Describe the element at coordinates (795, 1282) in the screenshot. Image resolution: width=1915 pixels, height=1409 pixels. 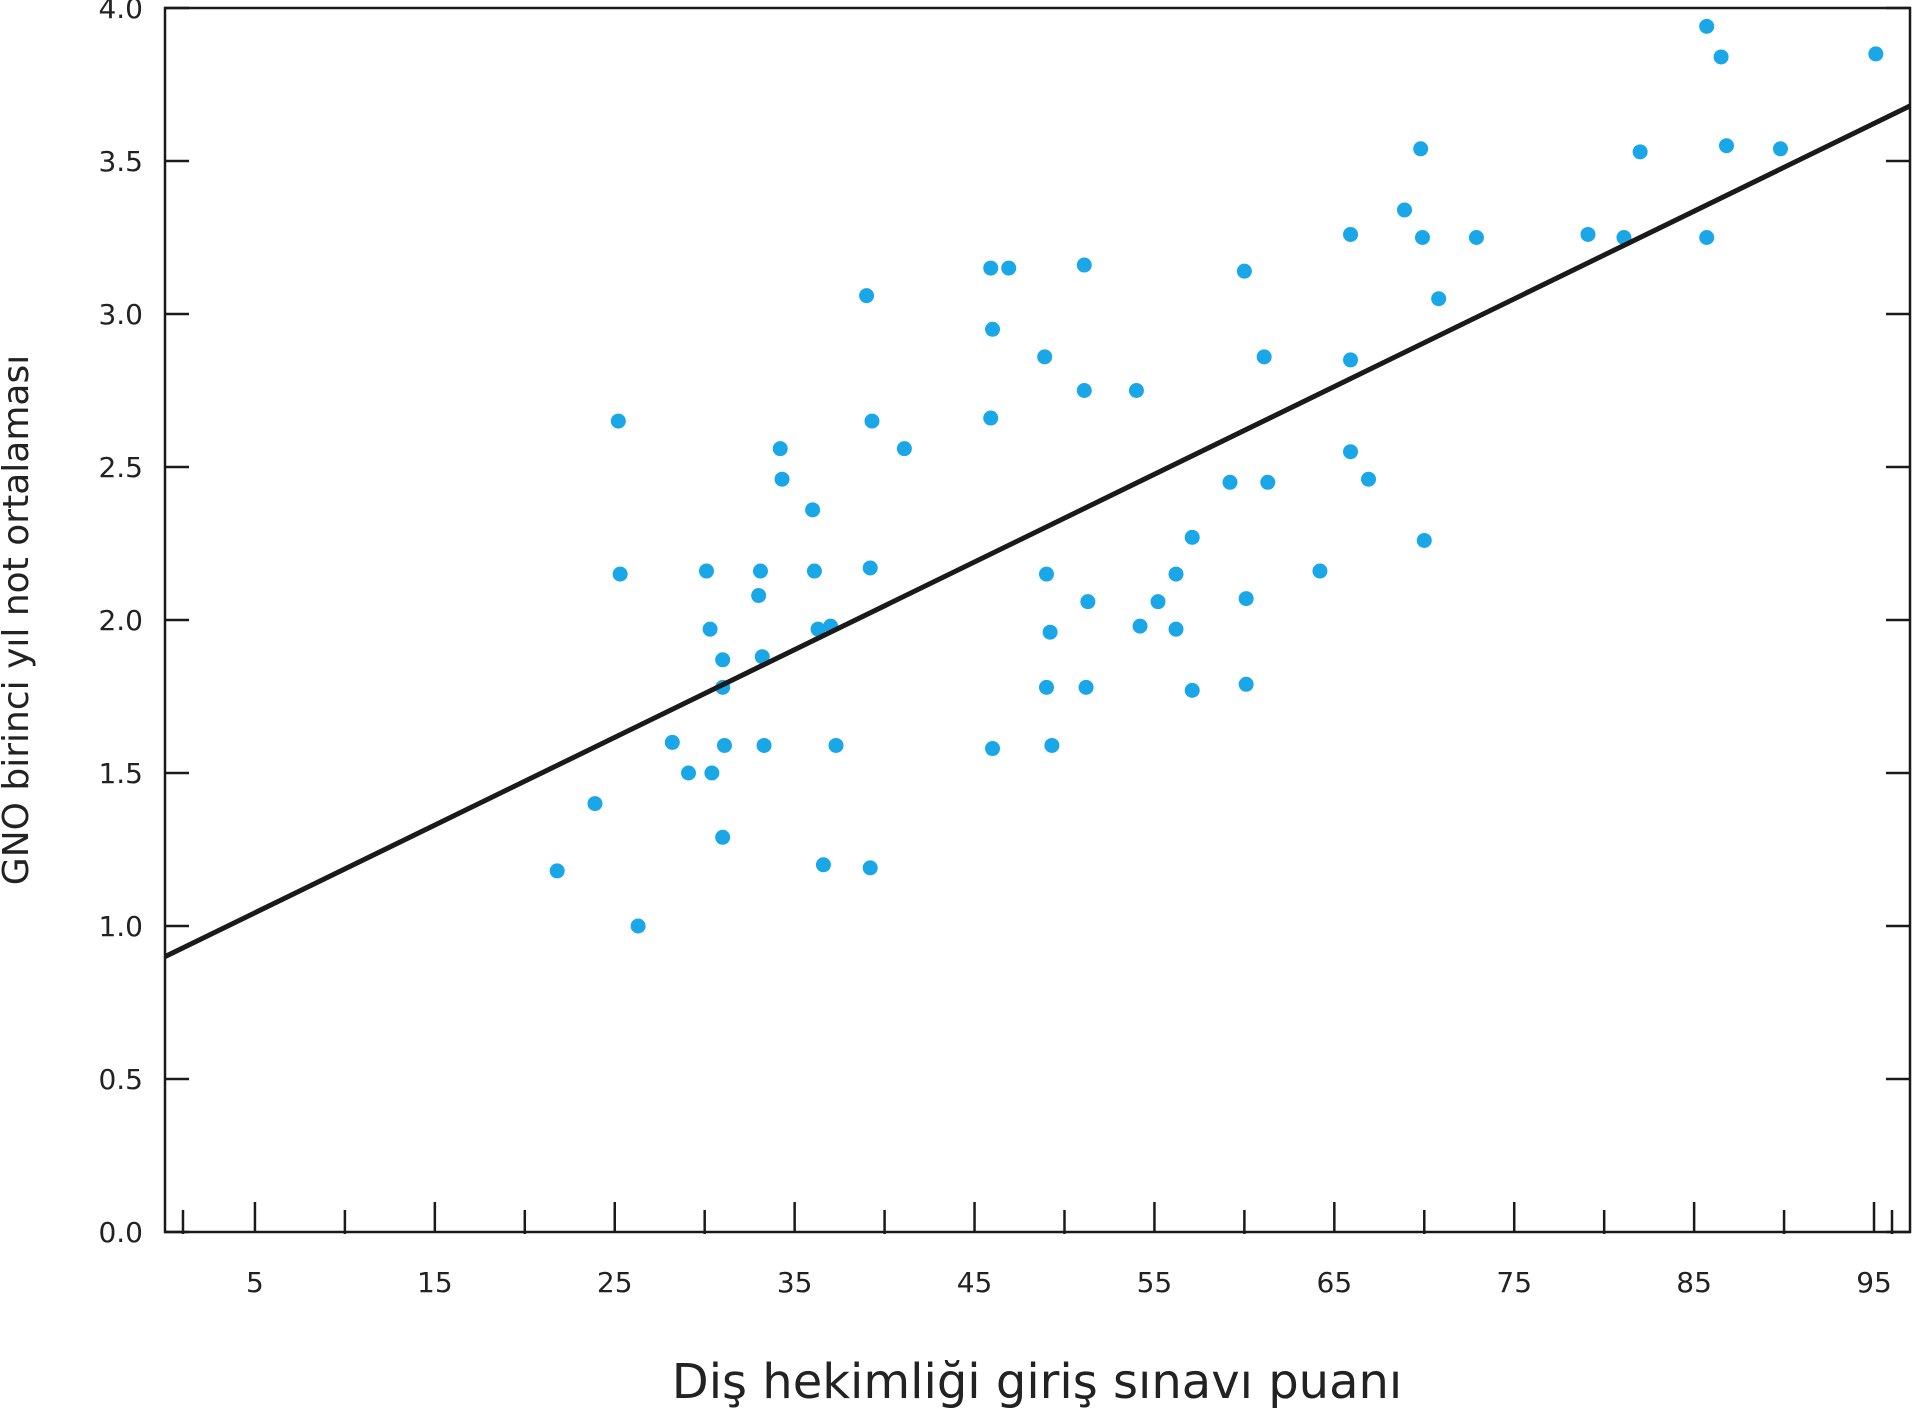
I see `x-tick-label: 35` at that location.